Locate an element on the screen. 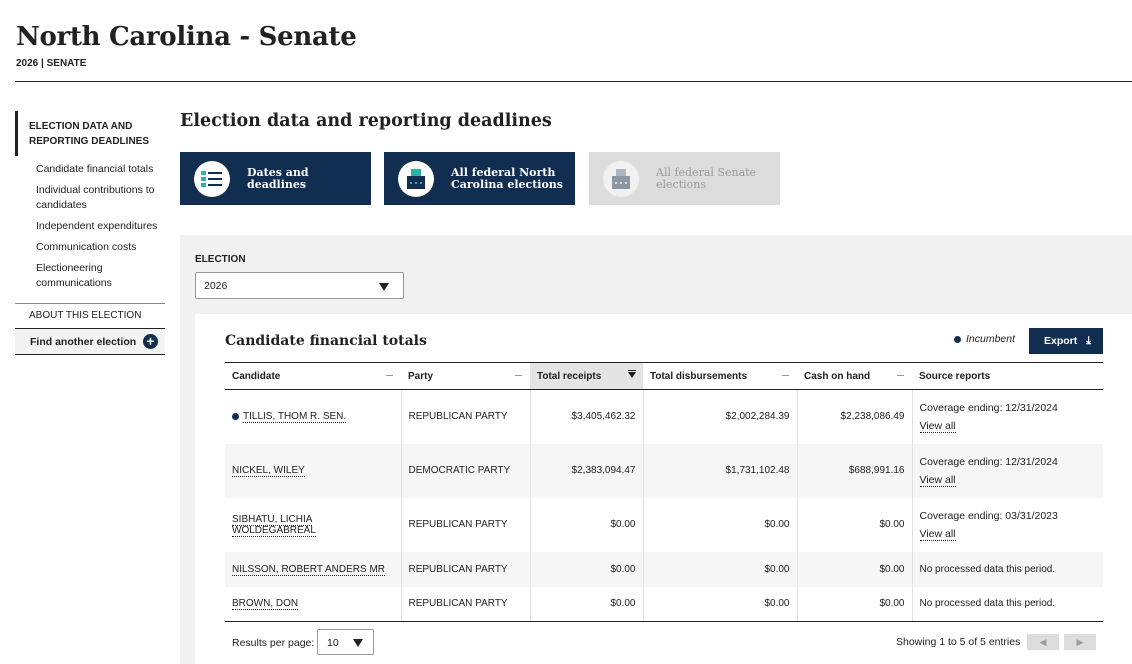  cash-cell: $688,991.16 is located at coordinates (855, 470).